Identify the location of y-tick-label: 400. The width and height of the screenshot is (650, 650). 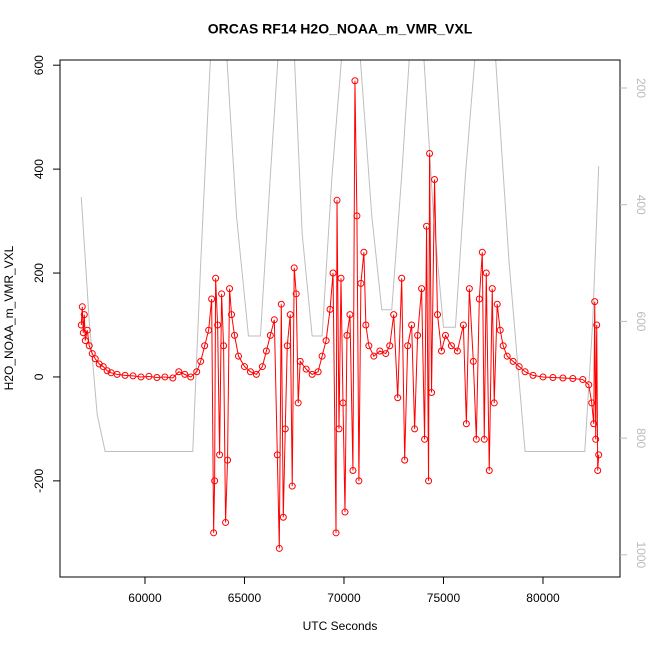
(39, 169).